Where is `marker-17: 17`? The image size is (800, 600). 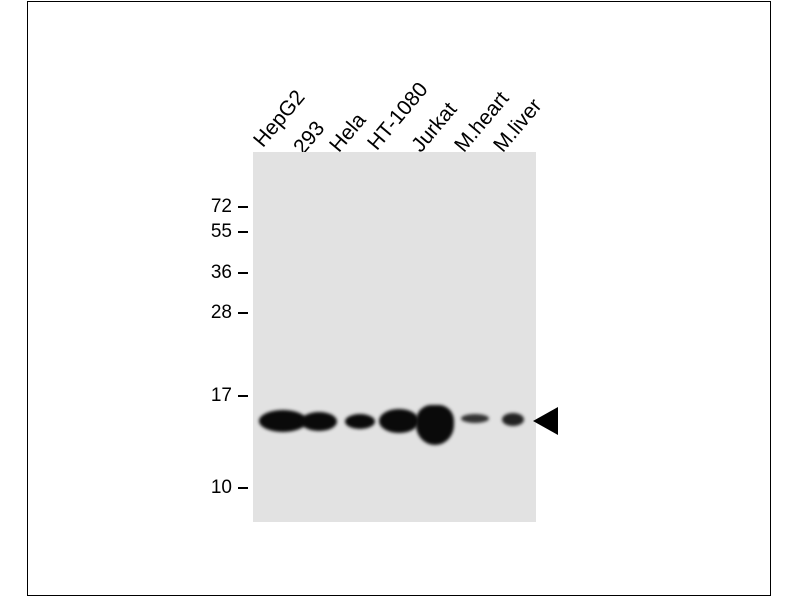
marker-17: 17 is located at coordinates (221, 395).